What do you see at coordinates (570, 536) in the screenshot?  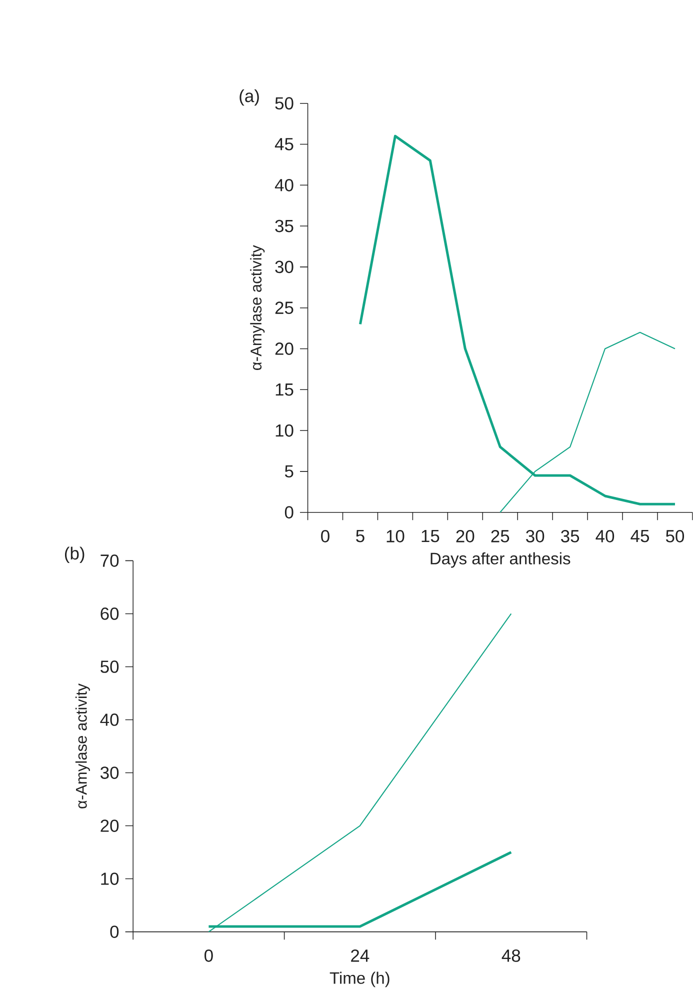 I see `x-tick-label: 35` at bounding box center [570, 536].